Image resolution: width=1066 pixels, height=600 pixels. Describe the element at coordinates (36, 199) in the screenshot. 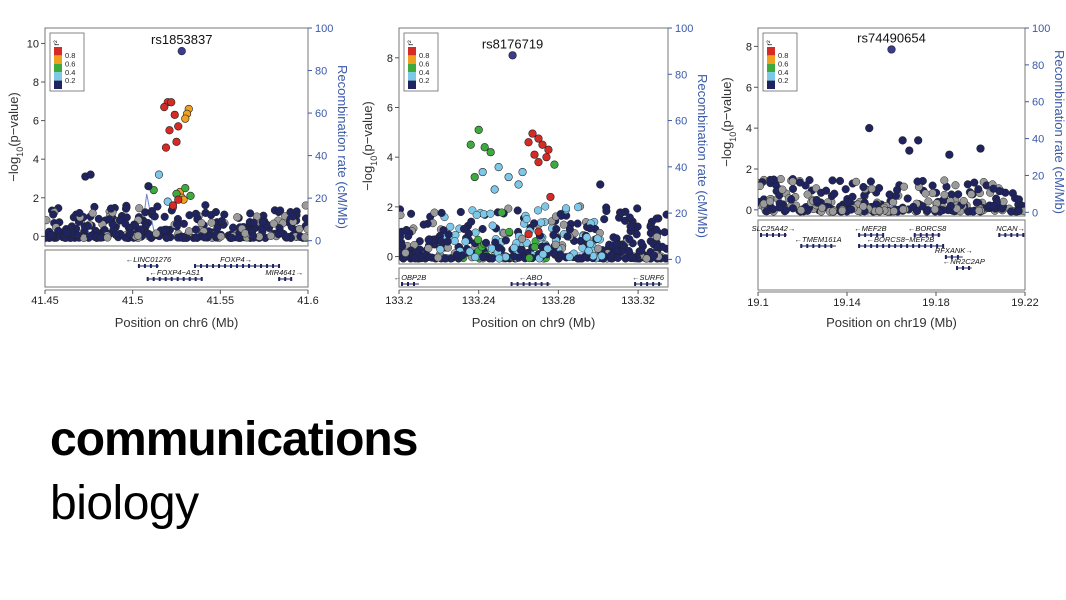

I see `y-tick-label: 2` at that location.